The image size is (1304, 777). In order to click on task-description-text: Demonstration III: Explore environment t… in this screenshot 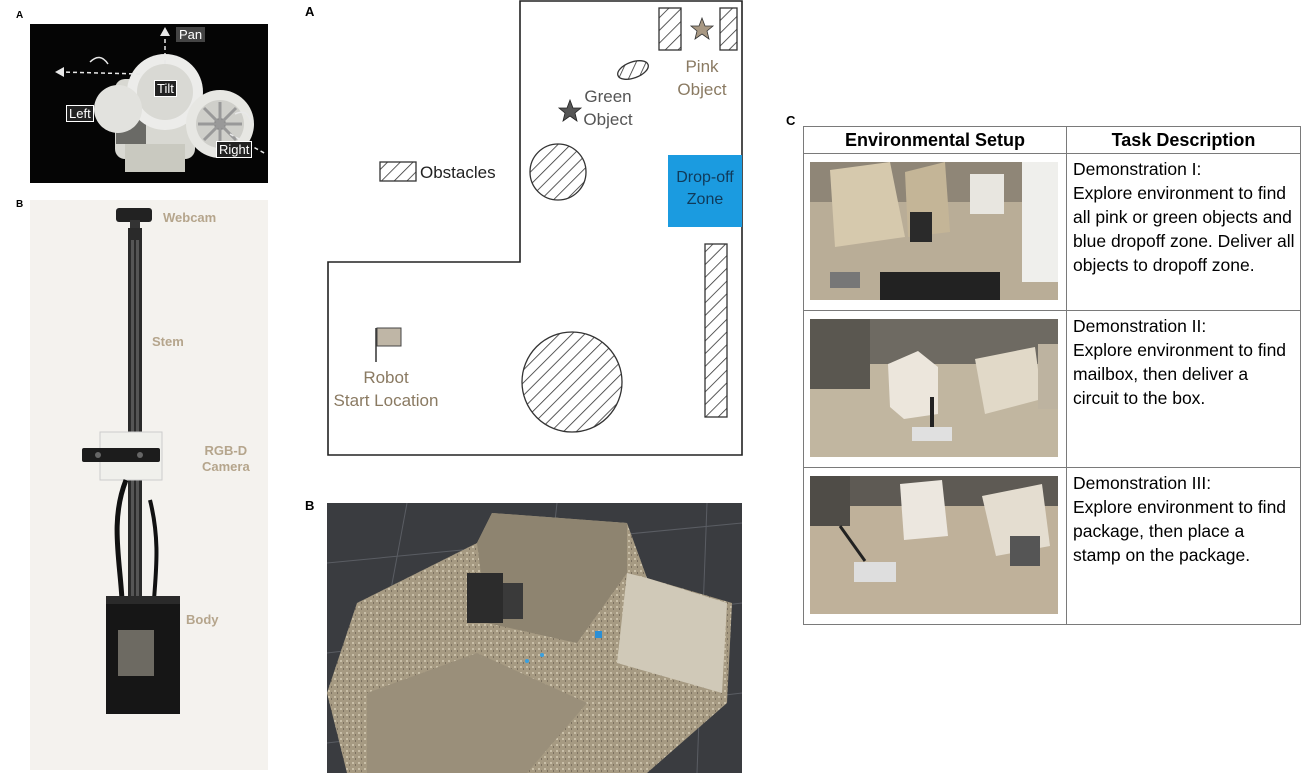, I will do `click(1180, 519)`.